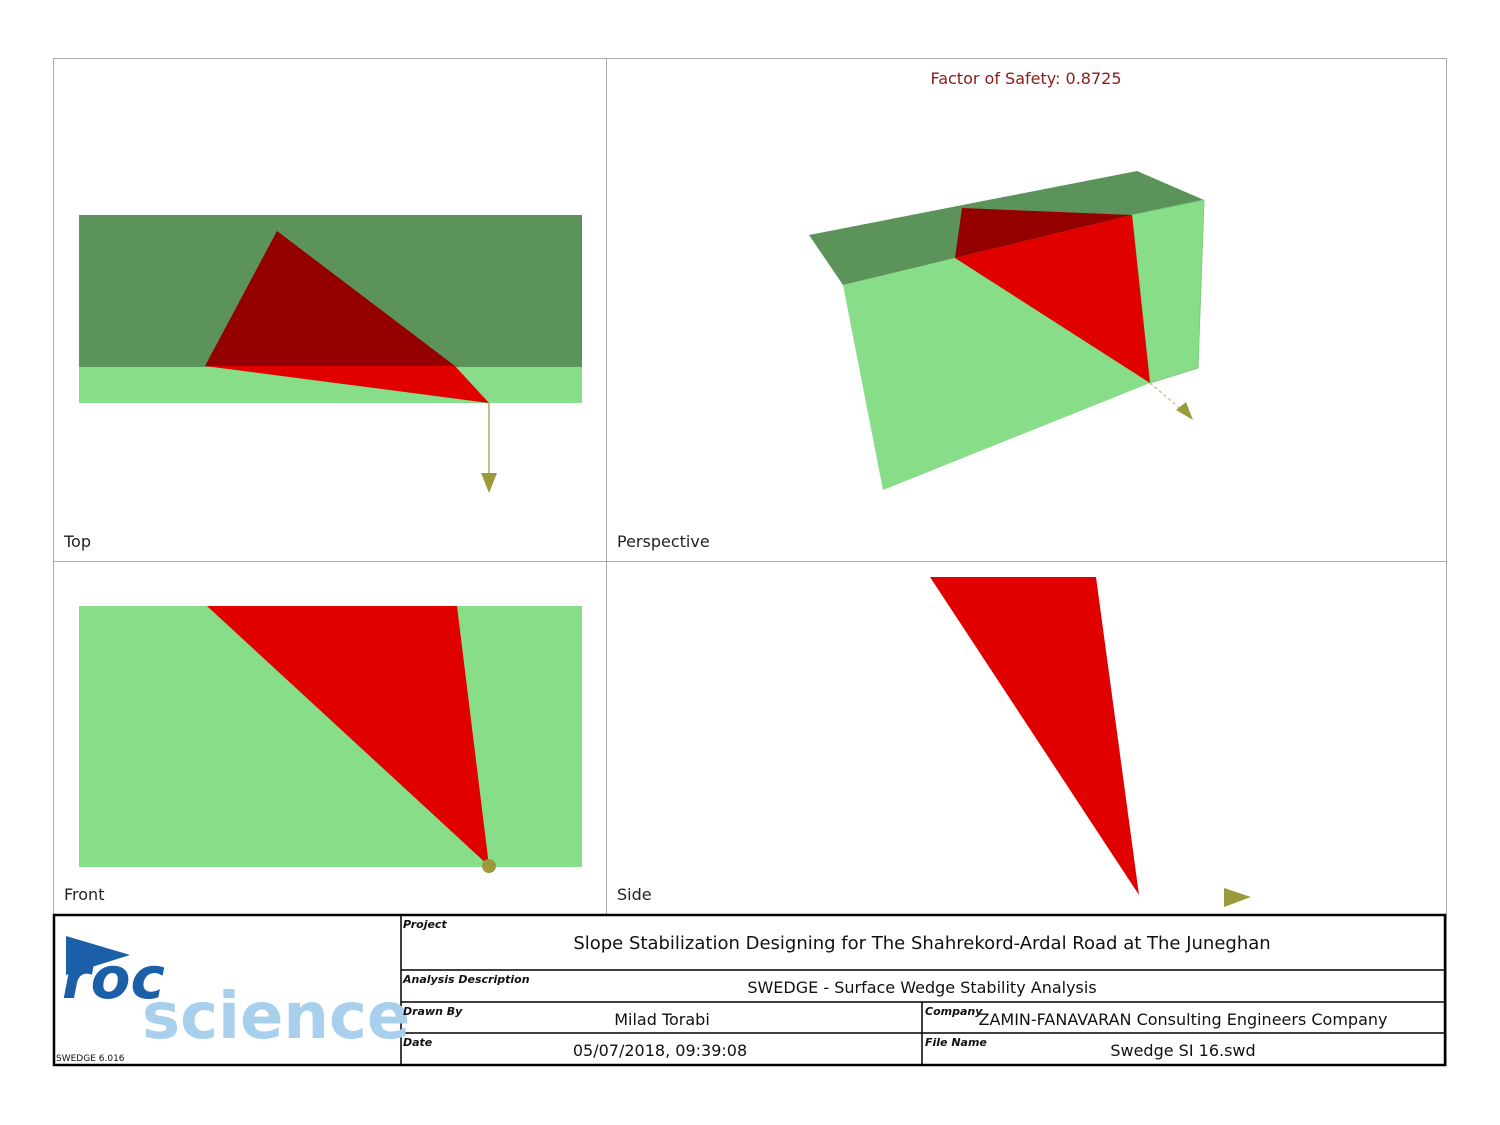 The width and height of the screenshot is (1500, 1125). I want to click on field-label: Analysis Description, so click(466, 979).